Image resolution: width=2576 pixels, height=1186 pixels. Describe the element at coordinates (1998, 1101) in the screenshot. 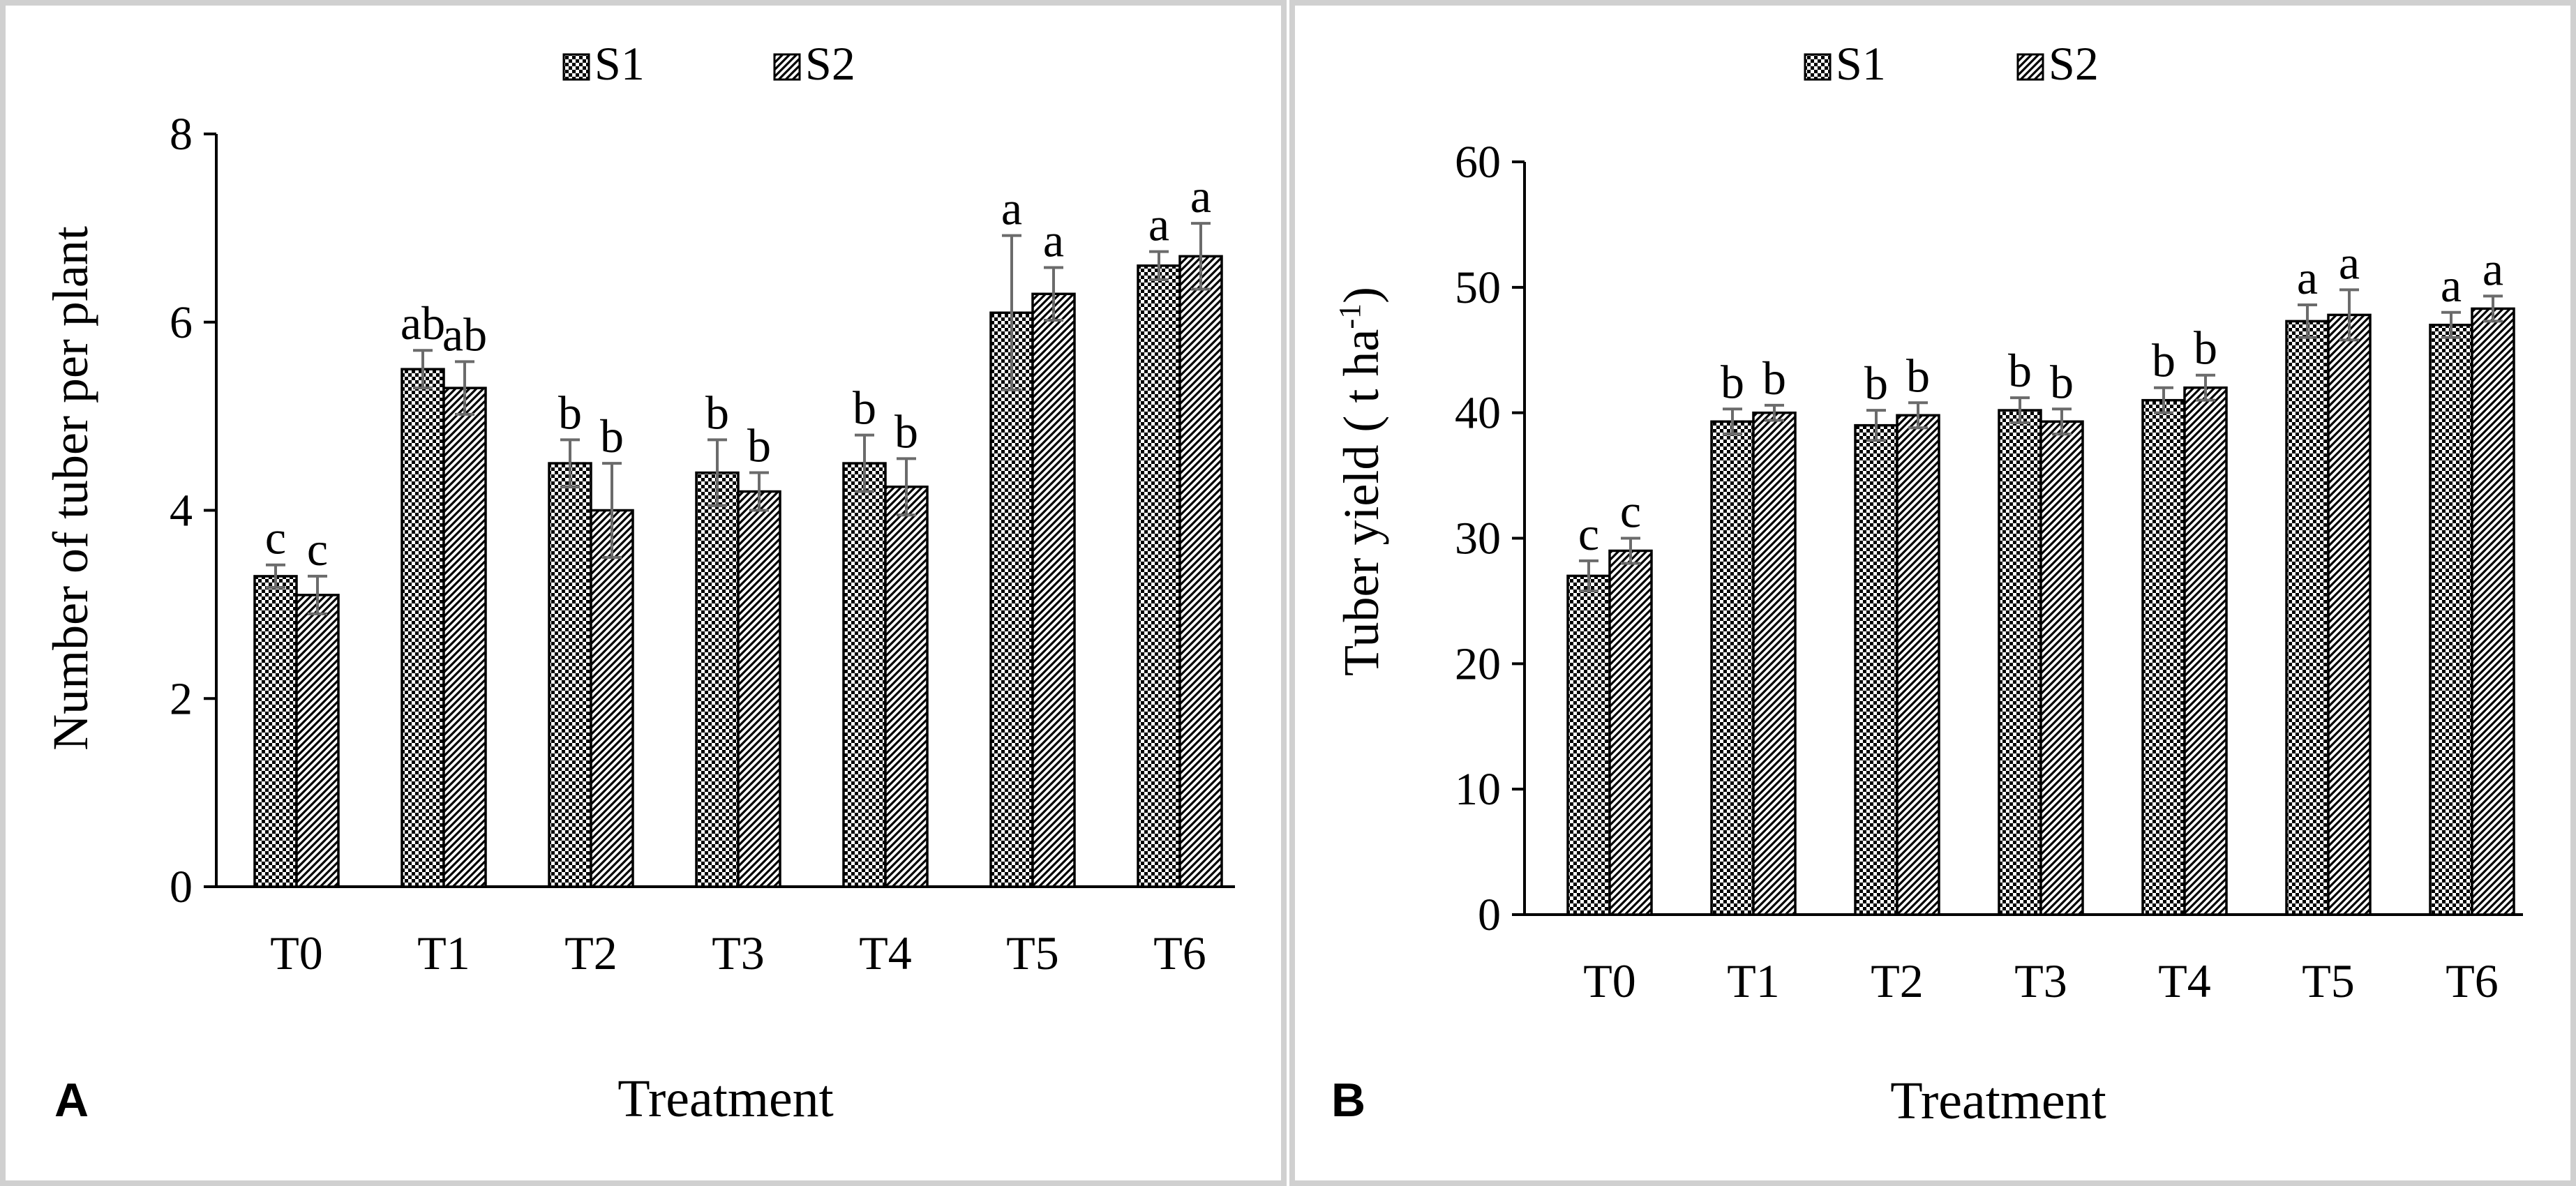

I see `x-axis-label: Treatment` at that location.